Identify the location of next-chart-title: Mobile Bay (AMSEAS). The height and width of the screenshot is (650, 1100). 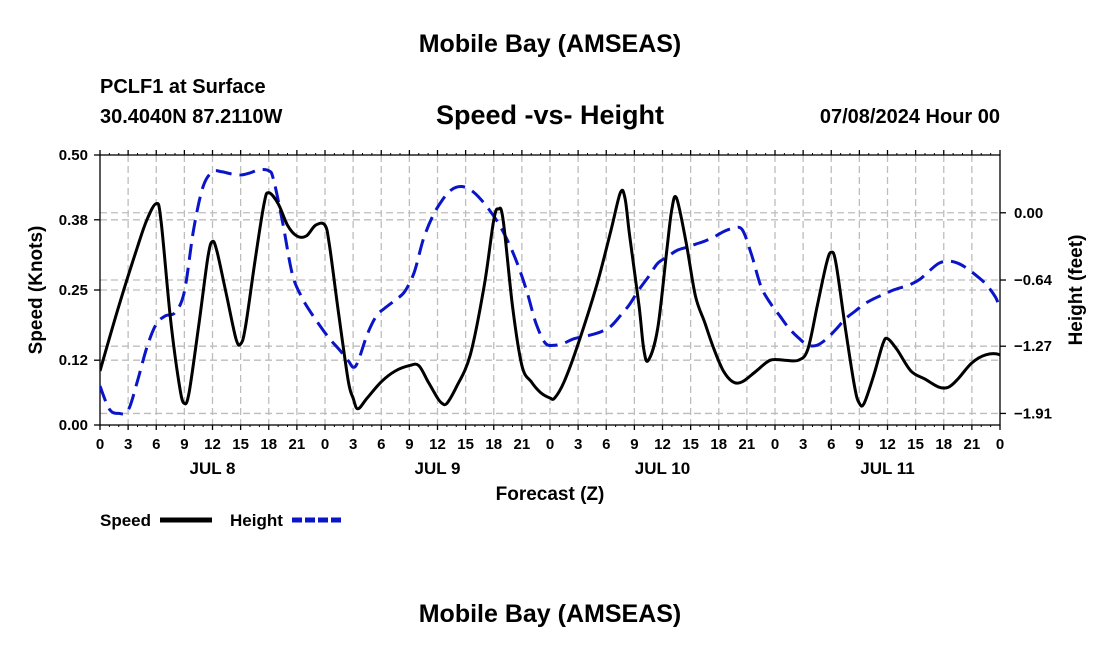
(550, 614).